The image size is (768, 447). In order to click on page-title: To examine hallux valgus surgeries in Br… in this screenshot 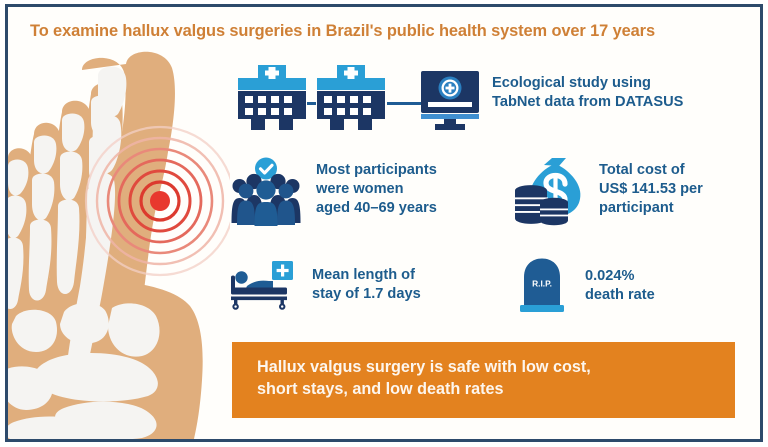, I will do `click(342, 31)`.